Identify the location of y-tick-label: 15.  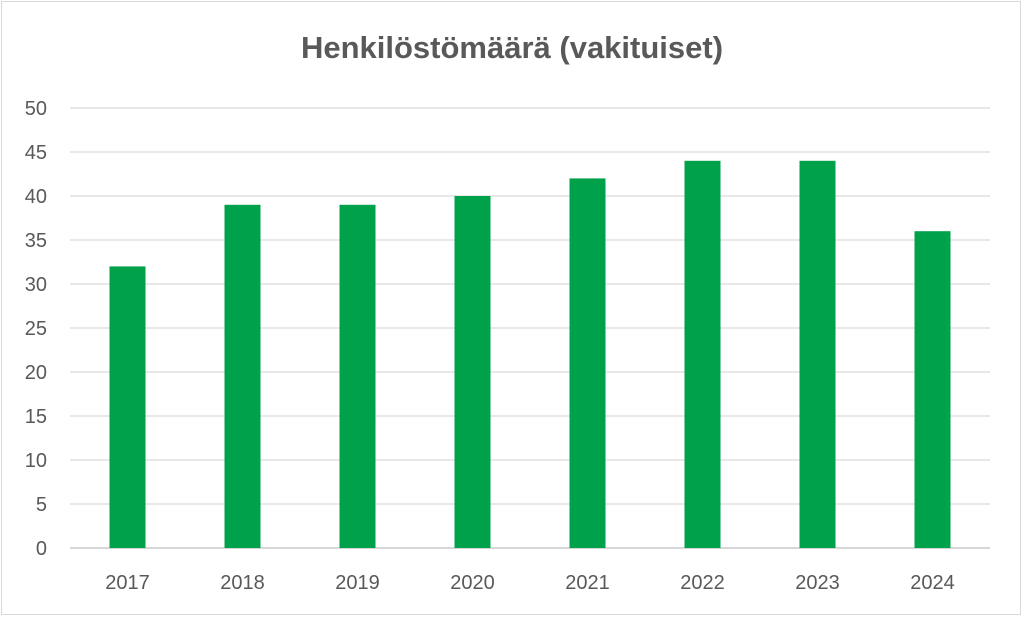
(36, 417).